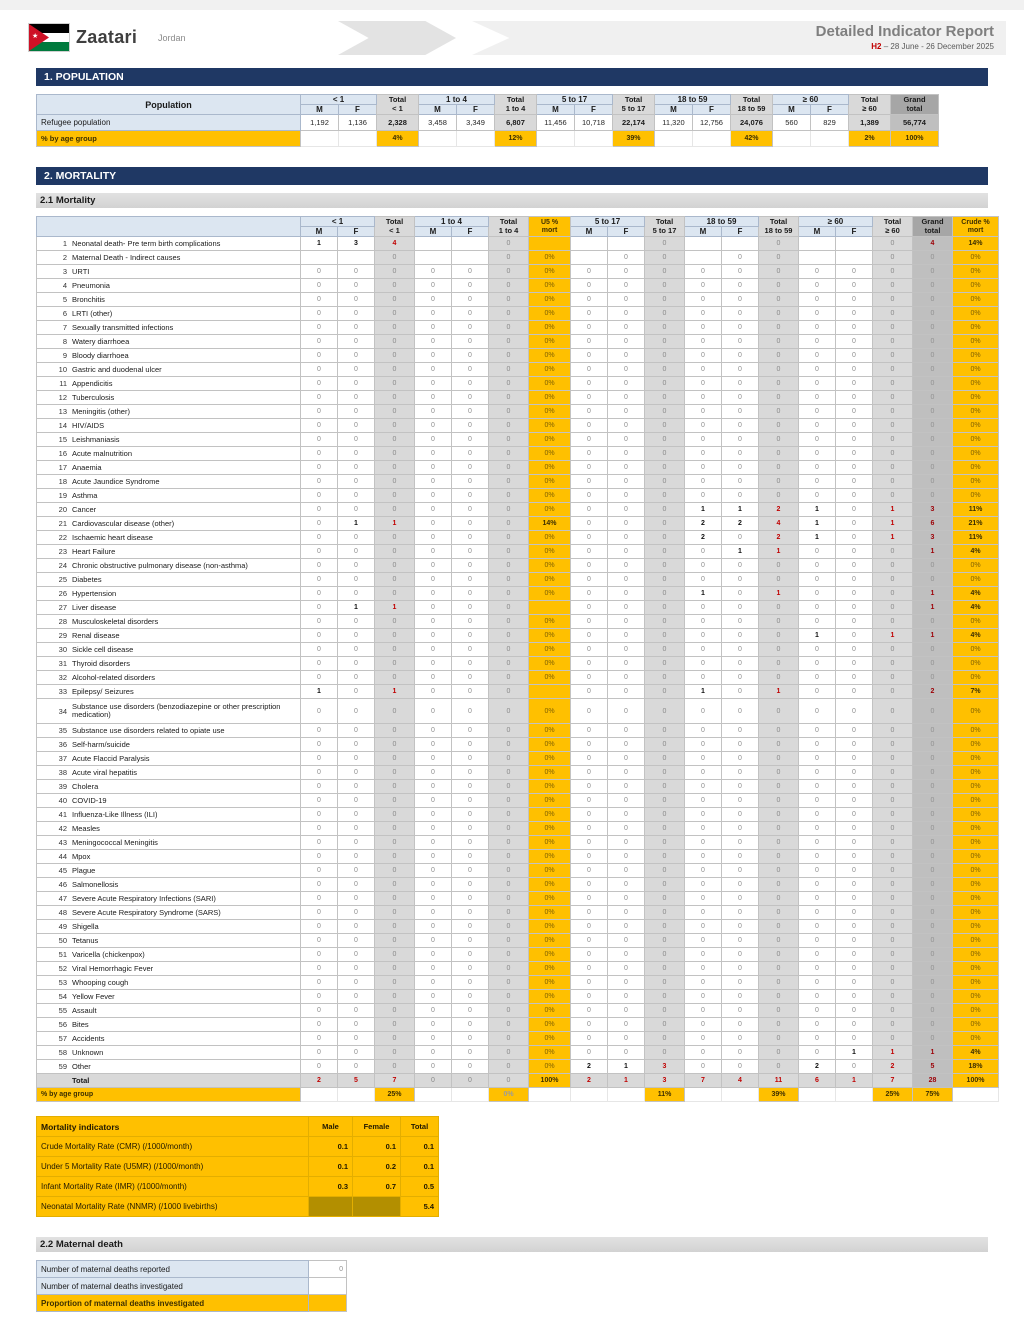 The width and height of the screenshot is (1024, 1325). What do you see at coordinates (740, 912) in the screenshot?
I see `cell-f-18to59: 0` at bounding box center [740, 912].